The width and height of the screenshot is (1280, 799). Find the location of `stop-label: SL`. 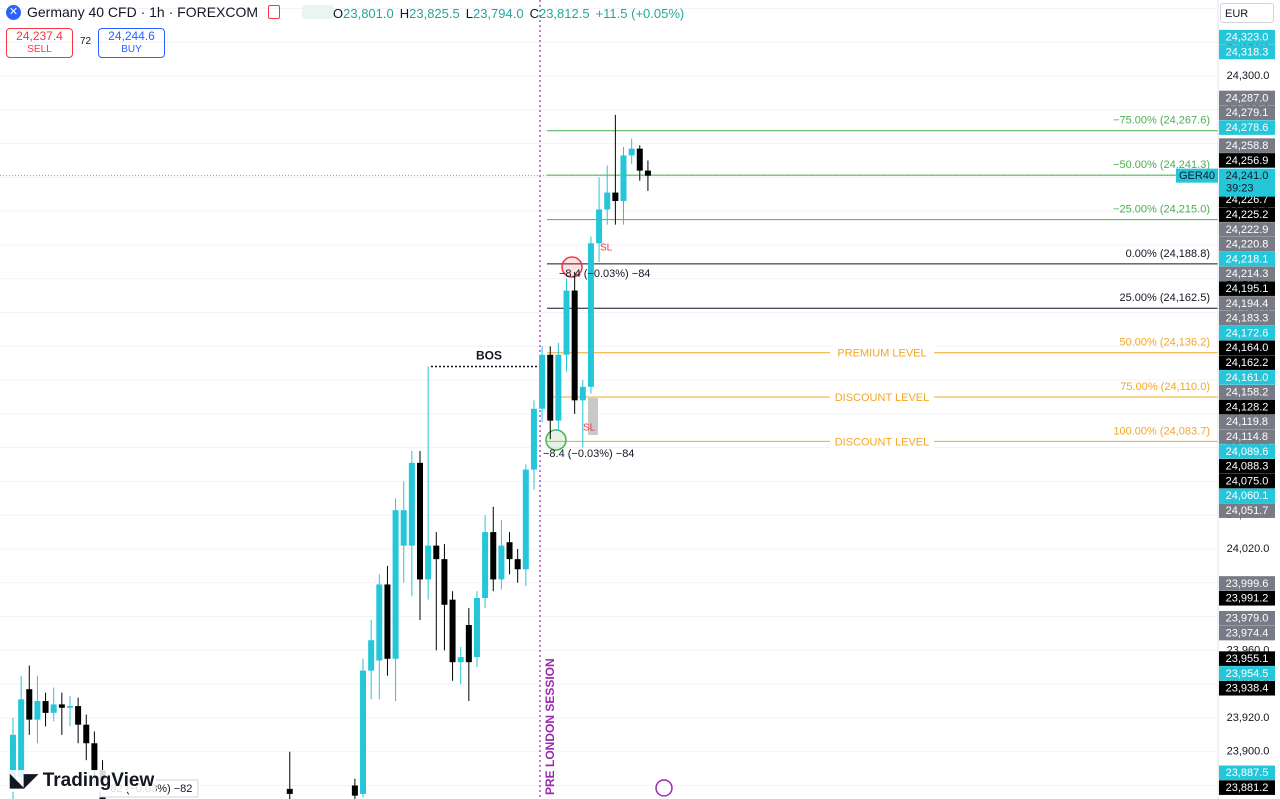

stop-label: SL is located at coordinates (606, 248).